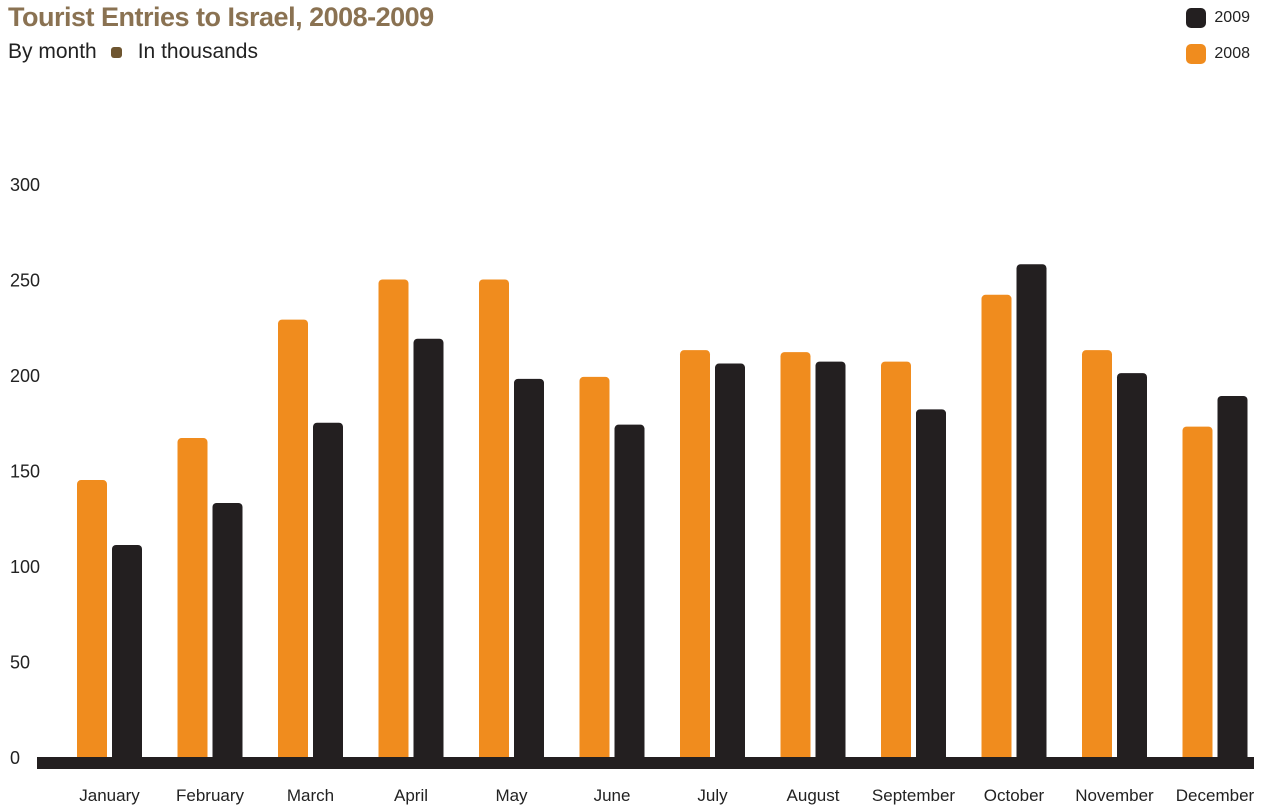 The image size is (1262, 808). I want to click on bar-2008-january, so click(92, 620).